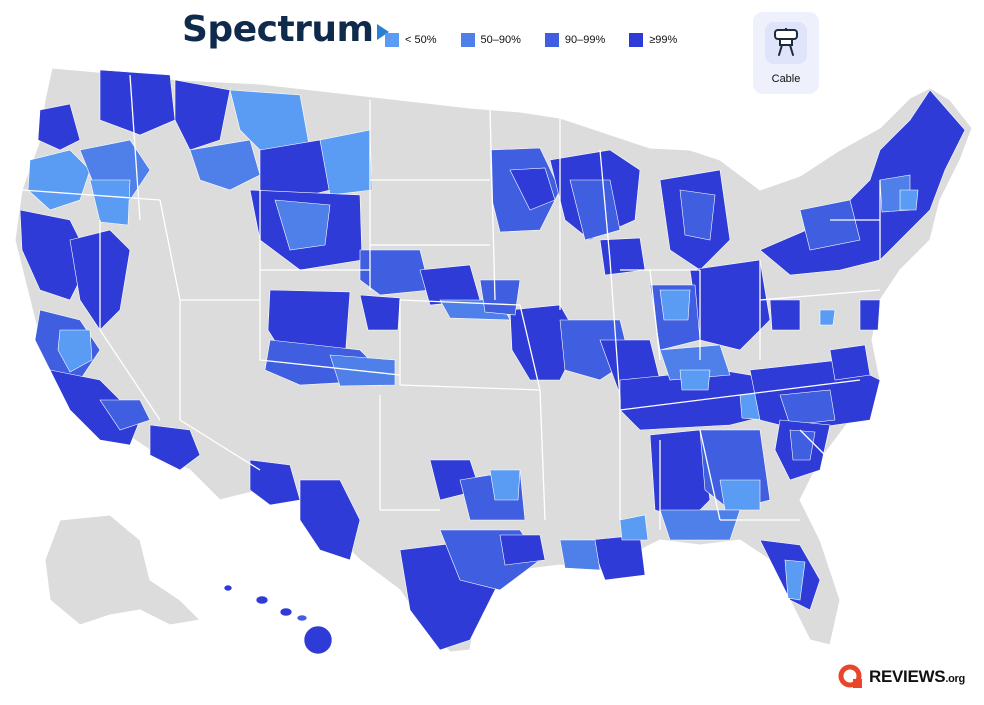 This screenshot has width=984, height=705. Describe the element at coordinates (421, 40) in the screenshot. I see `legend-label: < 50%` at that location.